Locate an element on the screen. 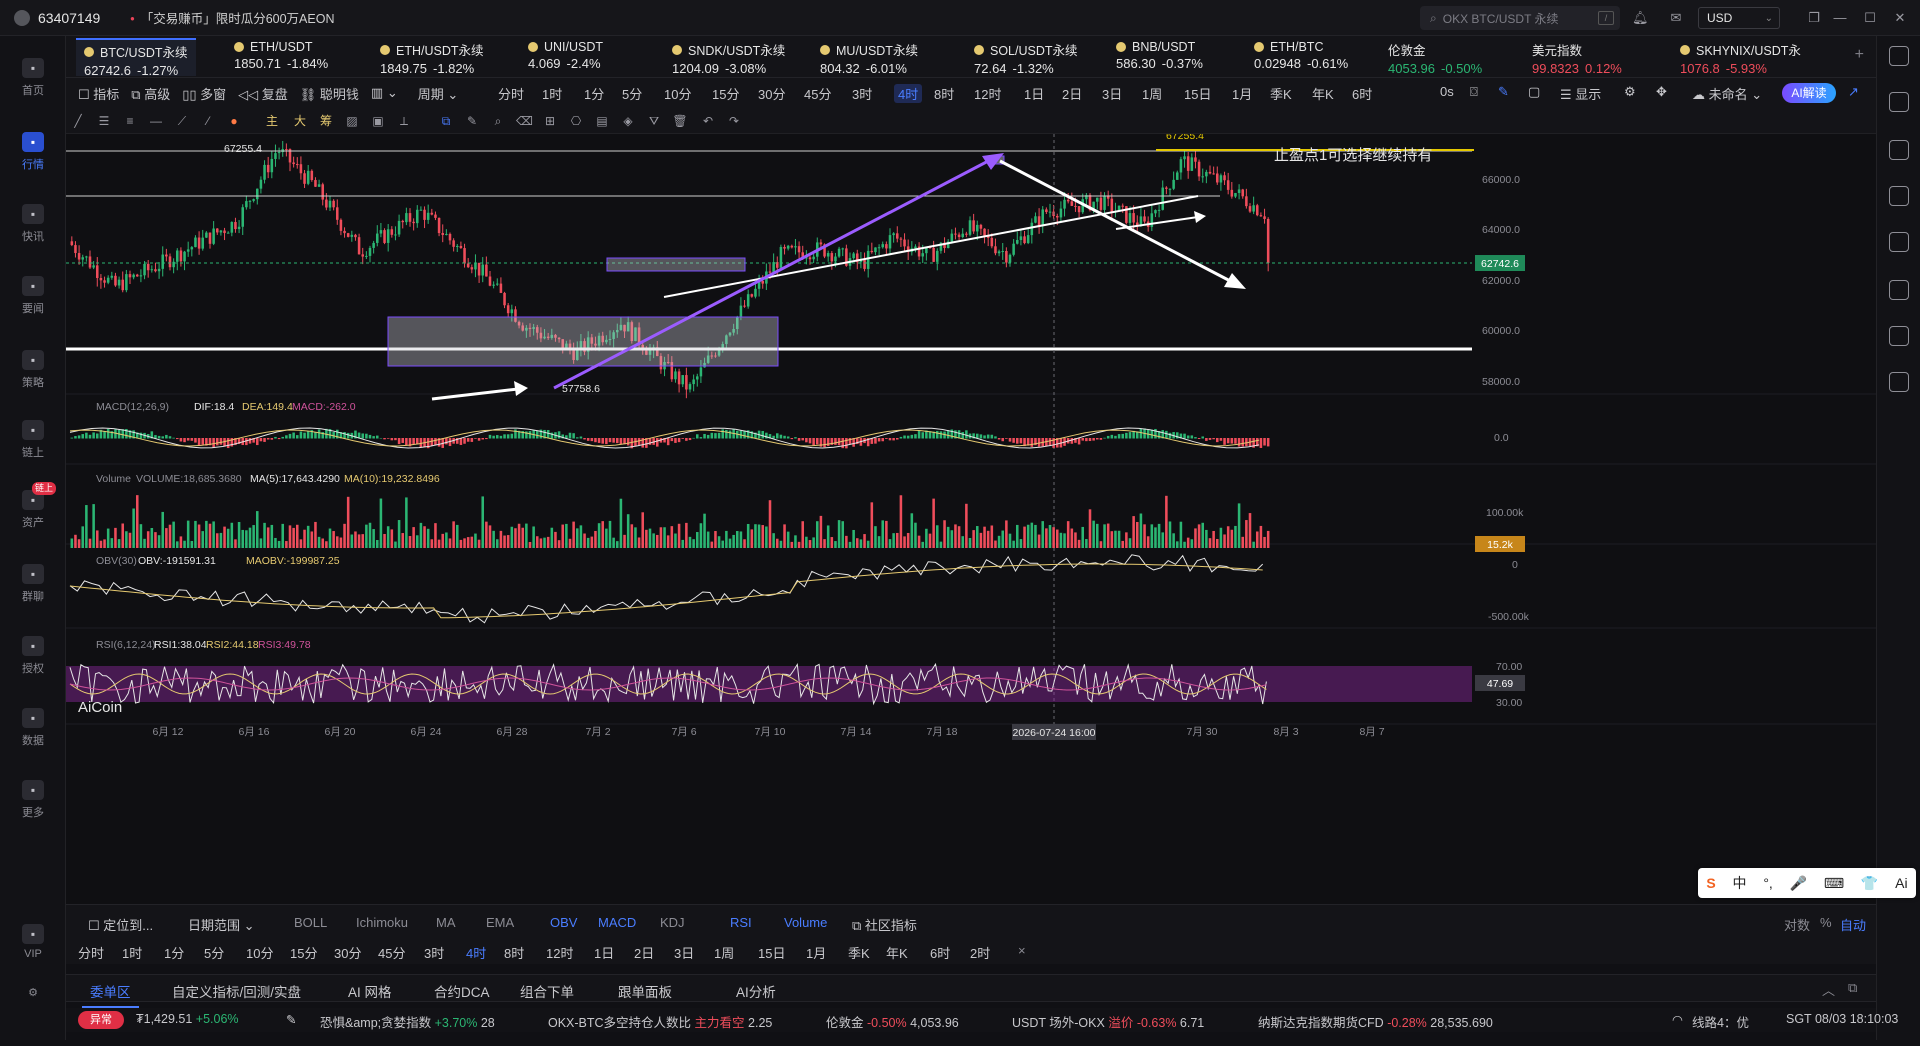 Image resolution: width=1920 pixels, height=1046 pixels. ticker-tab: SNDK/USDT永续 1204.09 -3.08% is located at coordinates (728, 57).